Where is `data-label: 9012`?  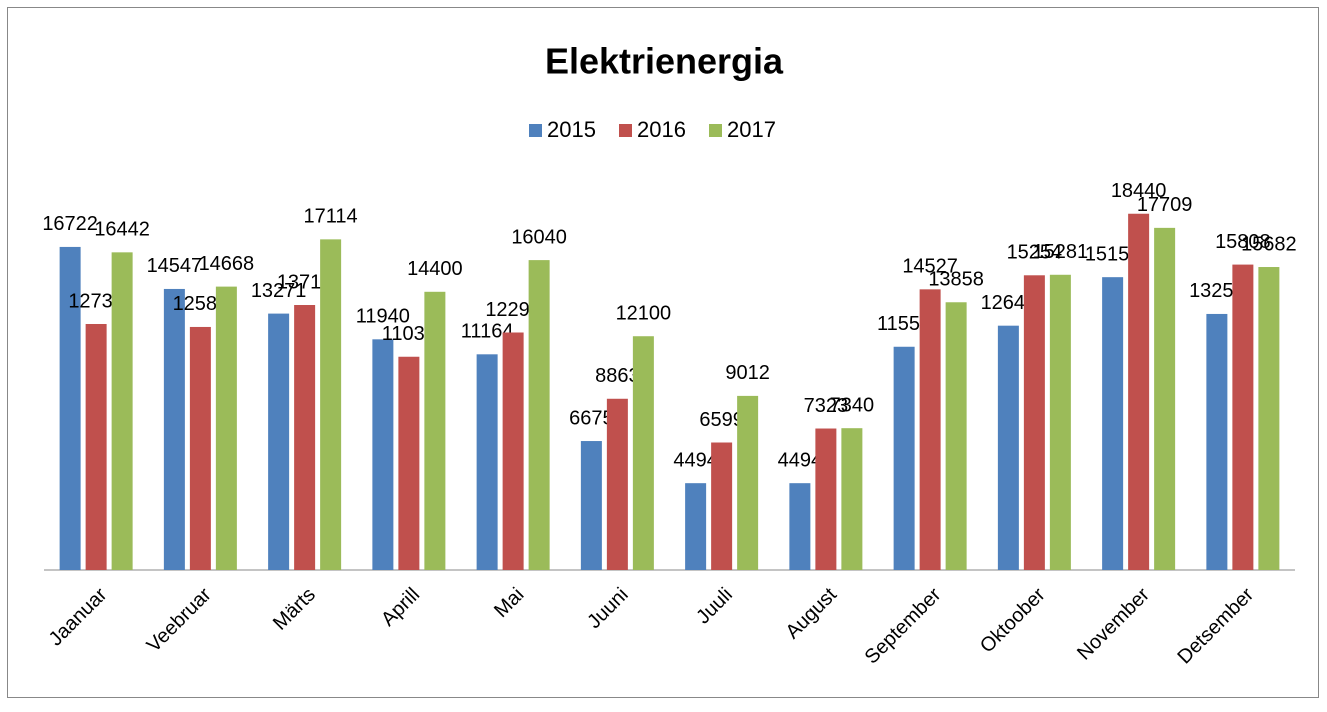
data-label: 9012 is located at coordinates (747, 373).